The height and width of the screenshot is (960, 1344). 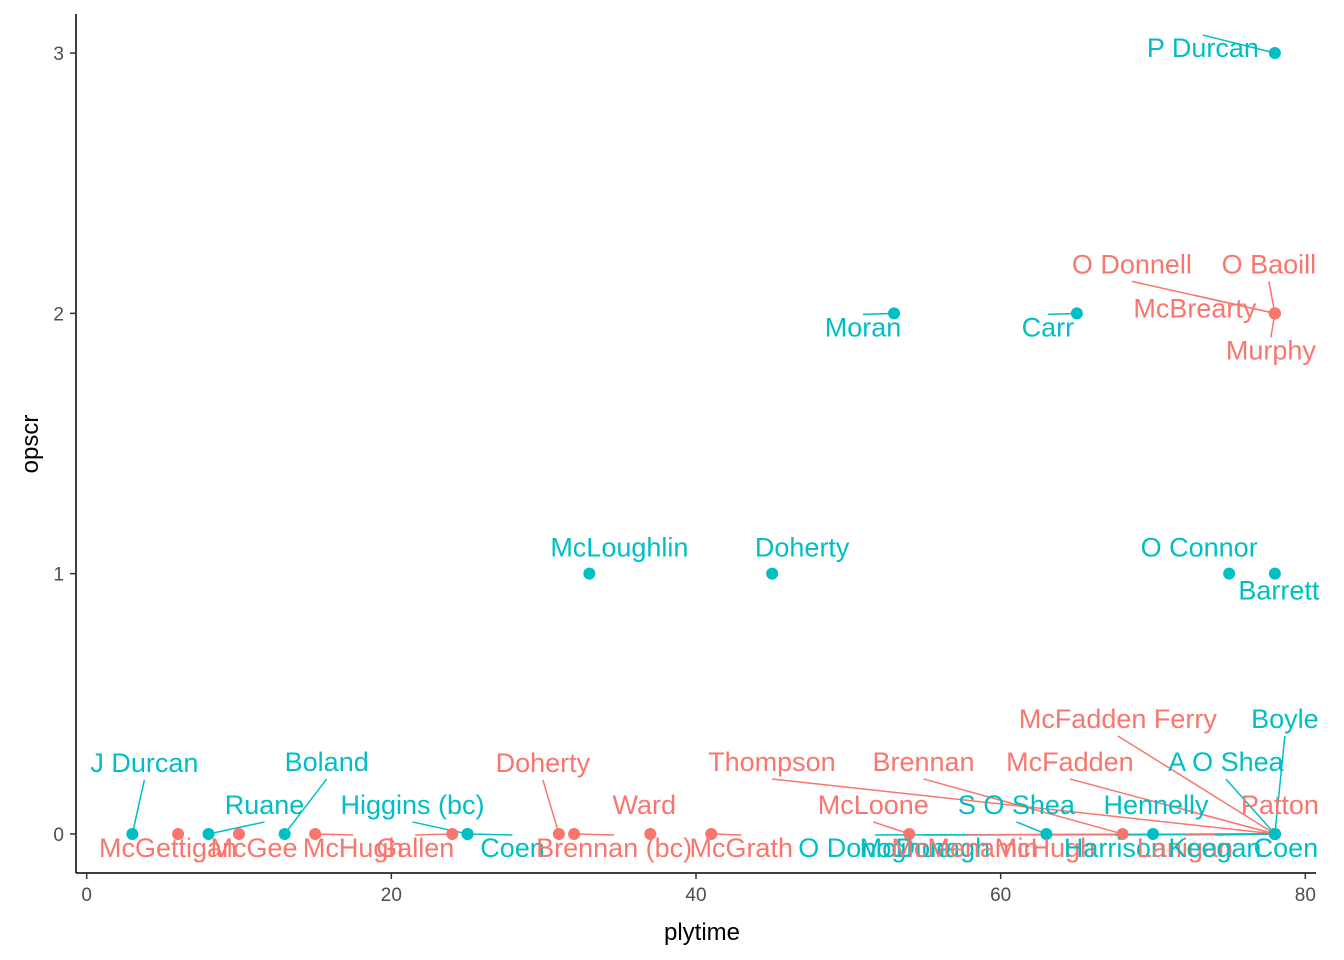 What do you see at coordinates (1156, 805) in the screenshot?
I see `point-label: Hennelly` at bounding box center [1156, 805].